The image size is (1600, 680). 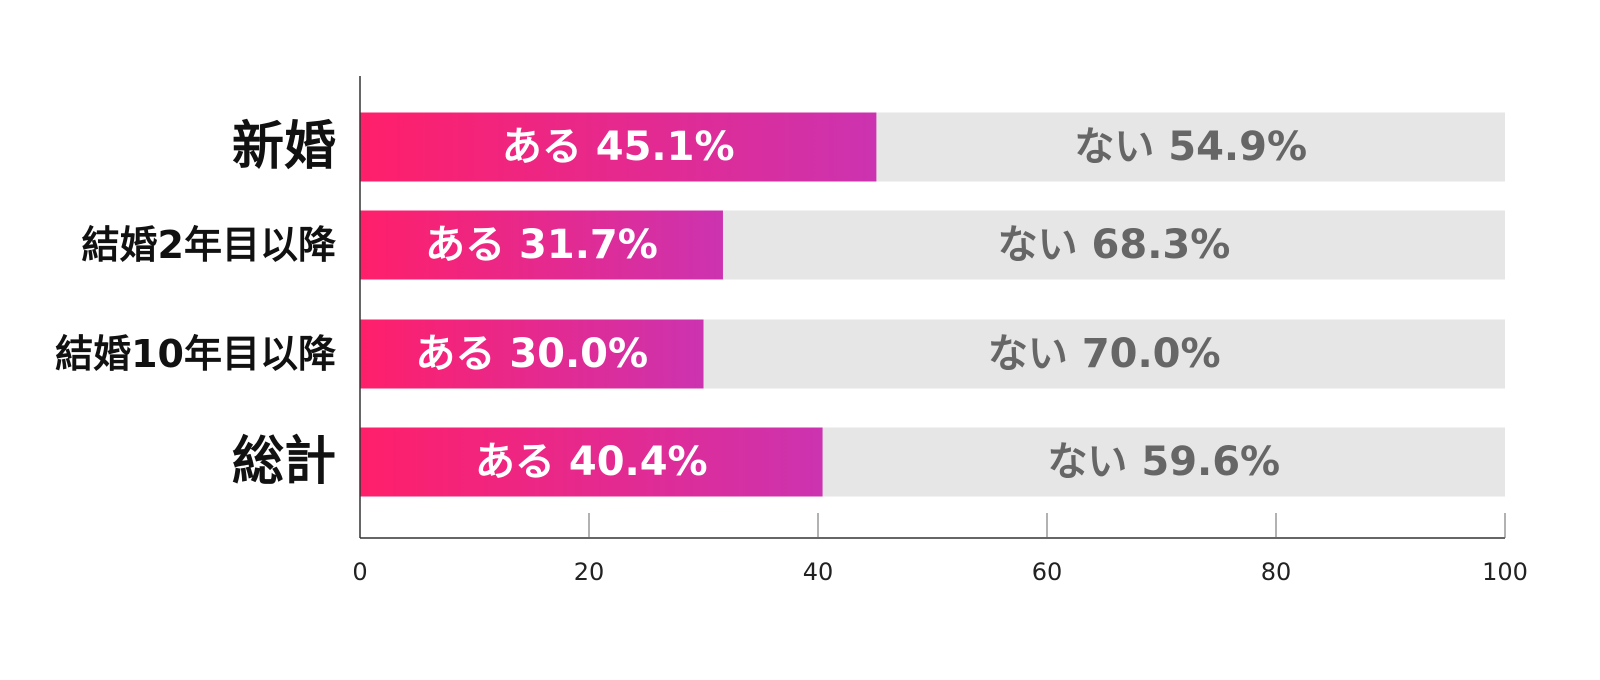 What do you see at coordinates (284, 147) in the screenshot?
I see `category-label-0: 新婚` at bounding box center [284, 147].